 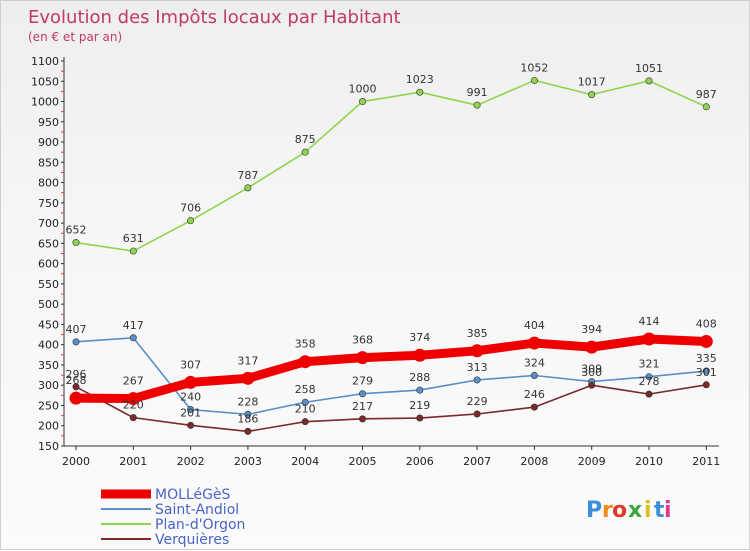 I want to click on data-label: 631, so click(x=133, y=238).